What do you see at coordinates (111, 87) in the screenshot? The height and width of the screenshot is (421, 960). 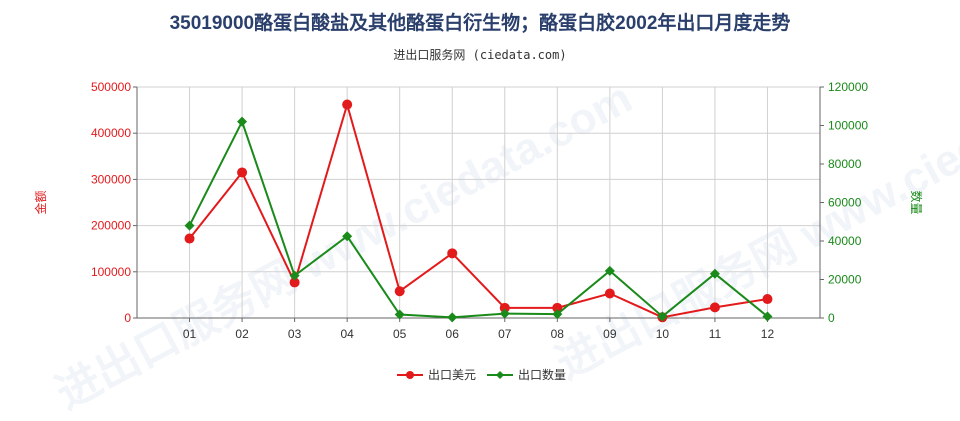 I see `y-left-tick-label: 500000` at bounding box center [111, 87].